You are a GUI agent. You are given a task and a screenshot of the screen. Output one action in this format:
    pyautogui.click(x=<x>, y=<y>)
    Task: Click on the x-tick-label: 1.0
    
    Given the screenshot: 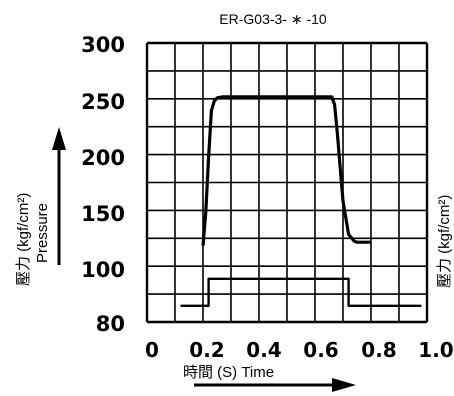 What is the action you would take?
    pyautogui.click(x=435, y=350)
    